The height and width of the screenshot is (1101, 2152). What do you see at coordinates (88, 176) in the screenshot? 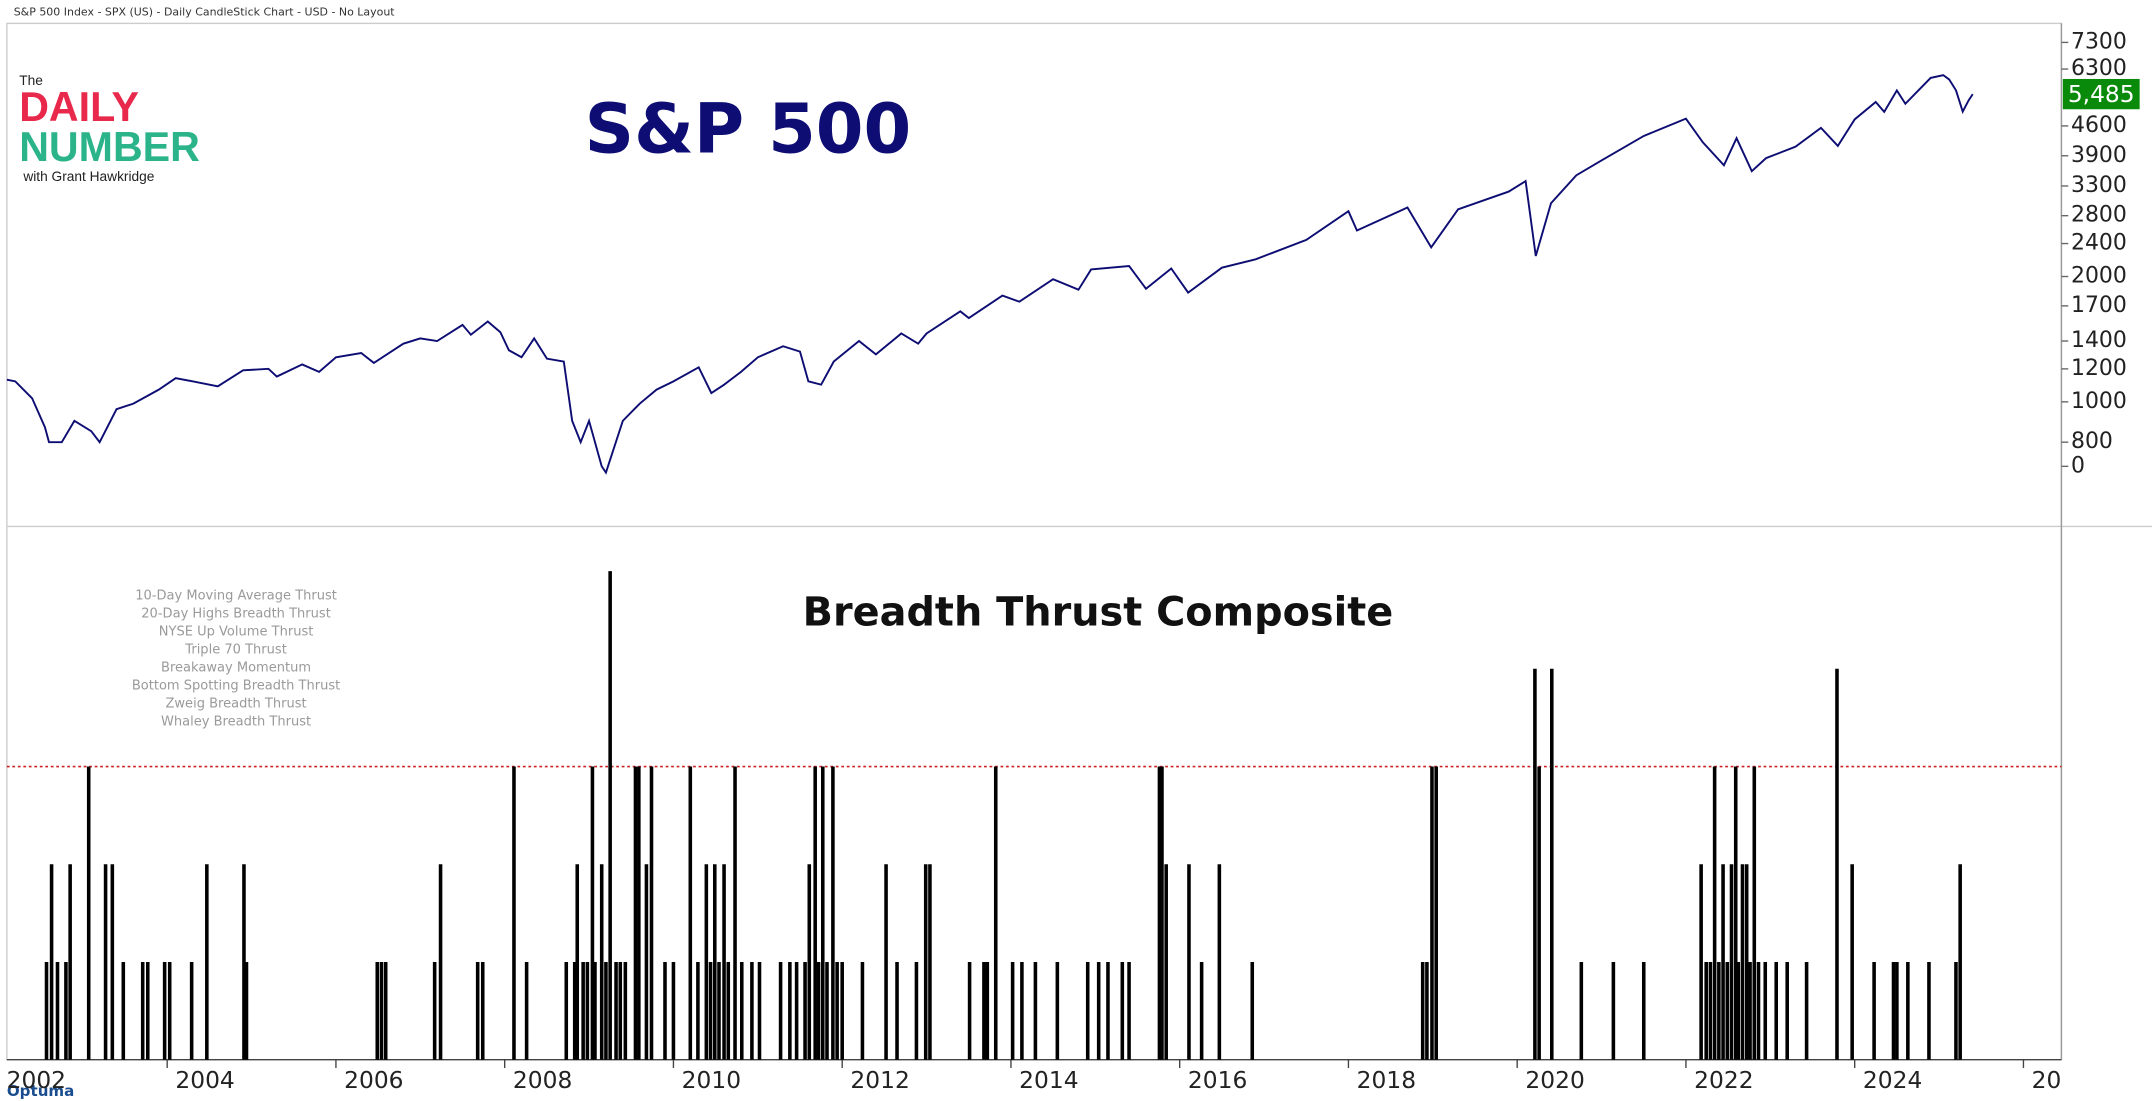
I see `logo-byline: with Grant Hawkridge` at bounding box center [88, 176].